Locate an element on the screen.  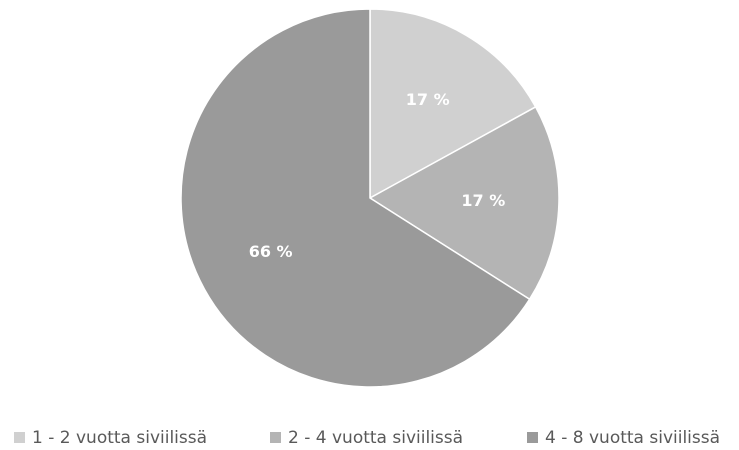
legend-label: 1 - 2 vuotta siviilissä is located at coordinates (119, 438).